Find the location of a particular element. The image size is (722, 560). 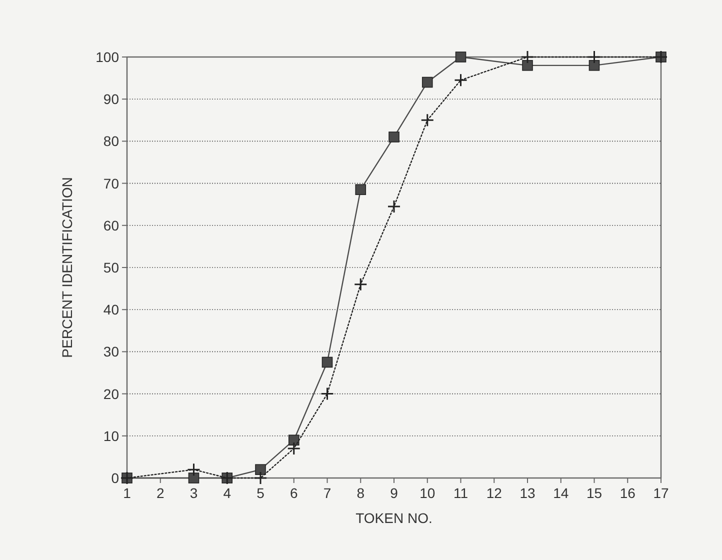

y-tick-label: 100 is located at coordinates (108, 57).